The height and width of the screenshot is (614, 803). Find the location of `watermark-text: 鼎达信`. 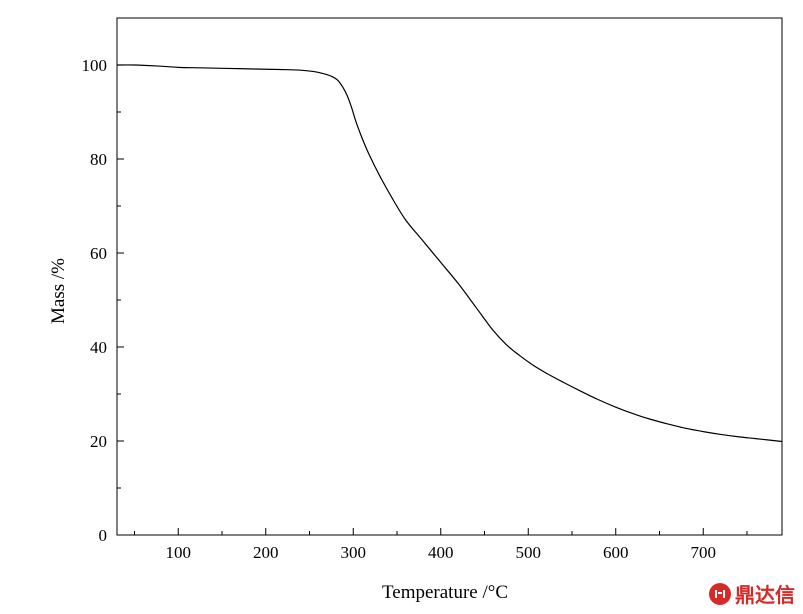

watermark-text: 鼎达信 is located at coordinates (765, 595).